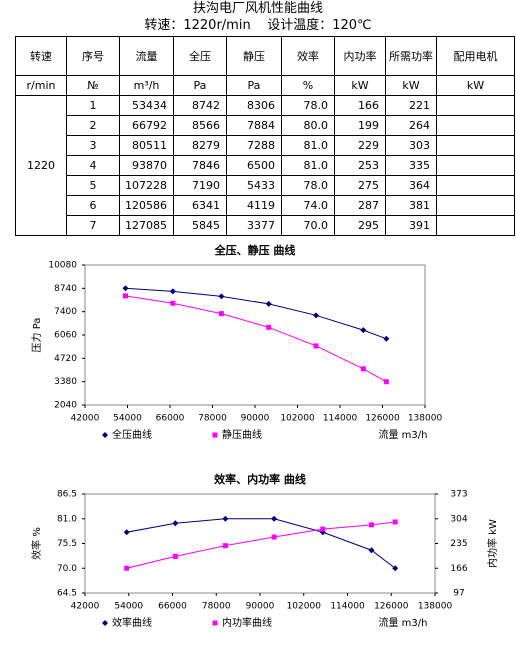  I want to click on y-axis-label: 效率 %, so click(36, 543).